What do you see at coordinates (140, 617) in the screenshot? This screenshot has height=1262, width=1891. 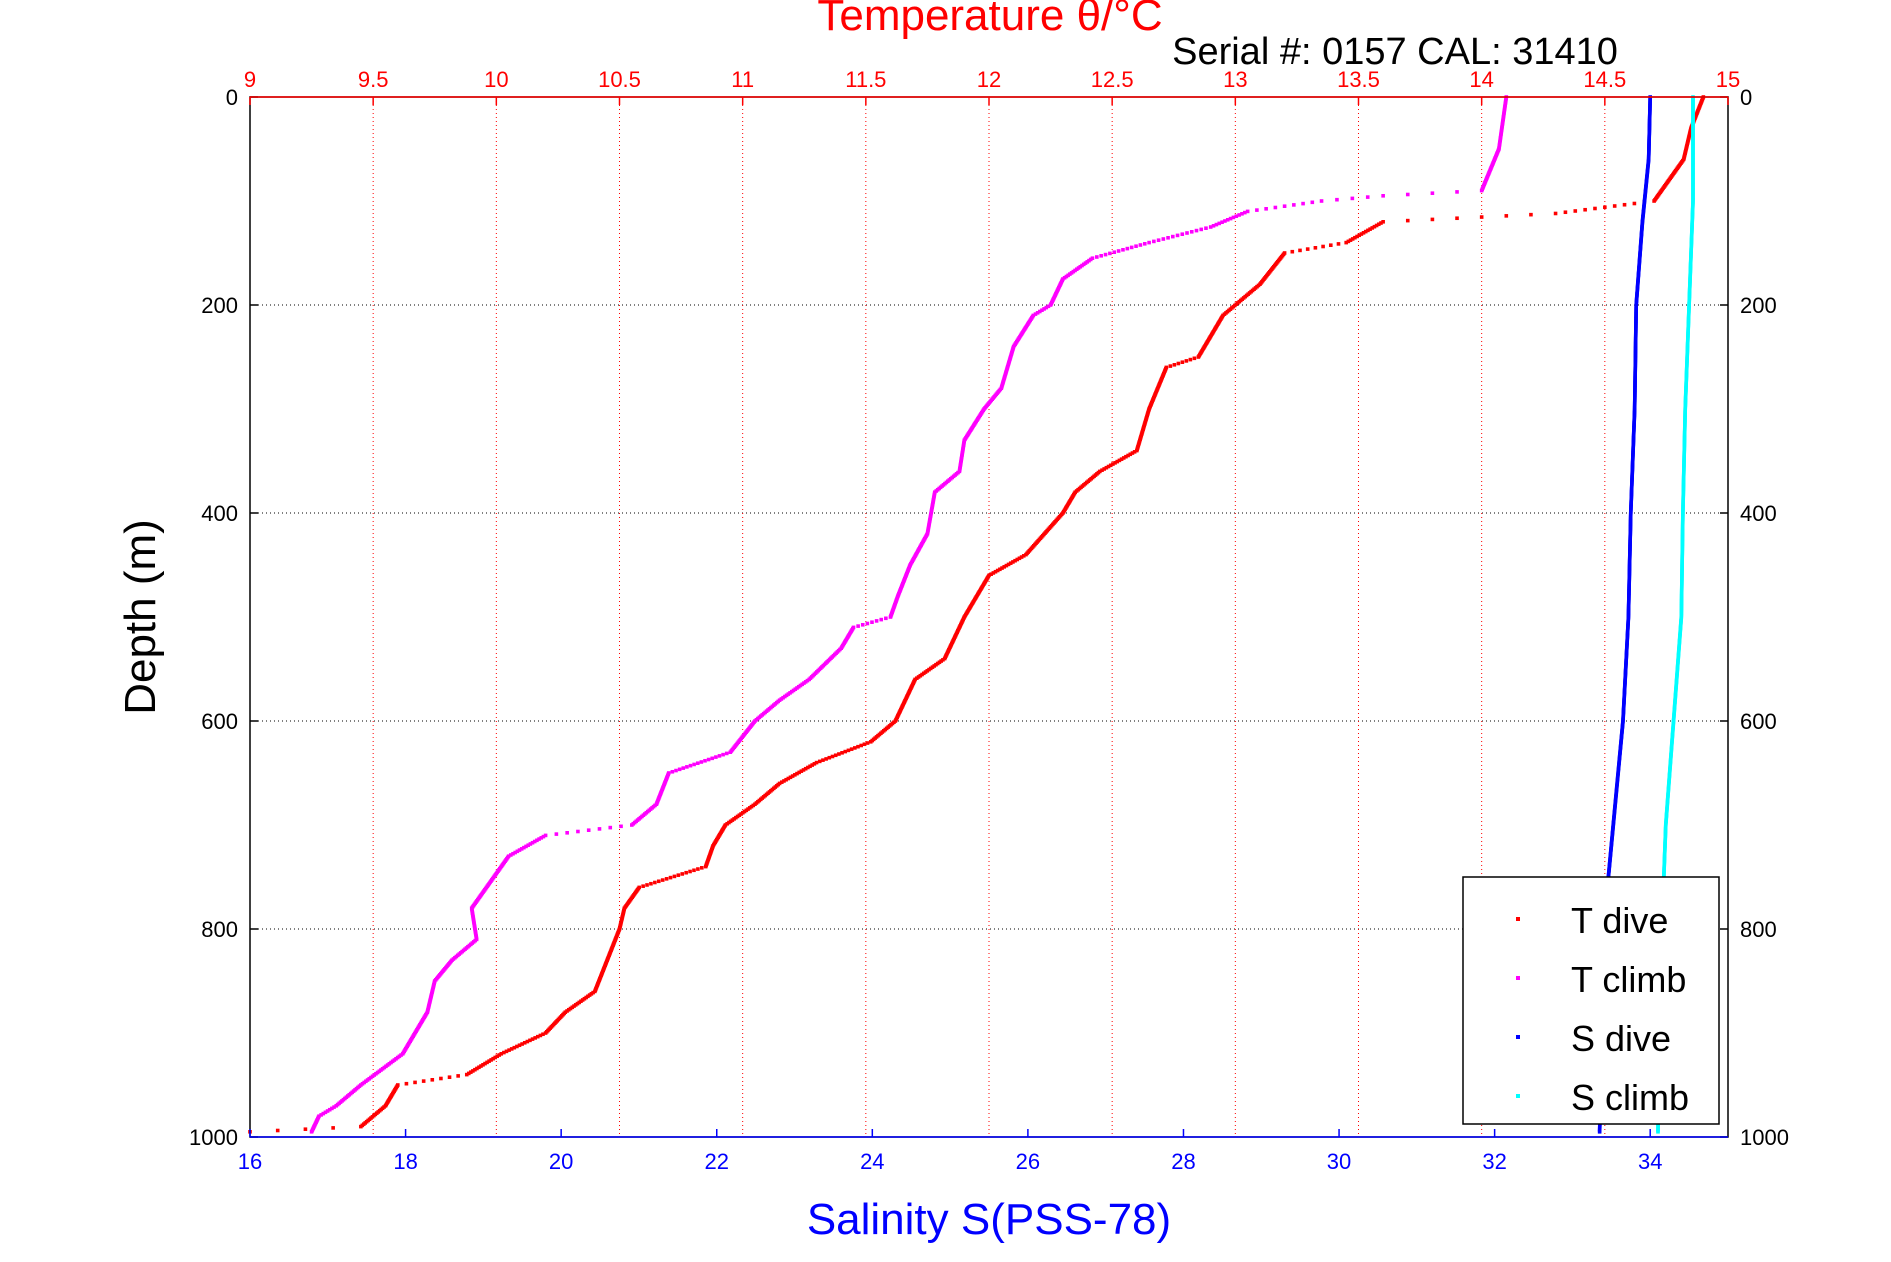 I see `y-axis-label: Depth (m)` at bounding box center [140, 617].